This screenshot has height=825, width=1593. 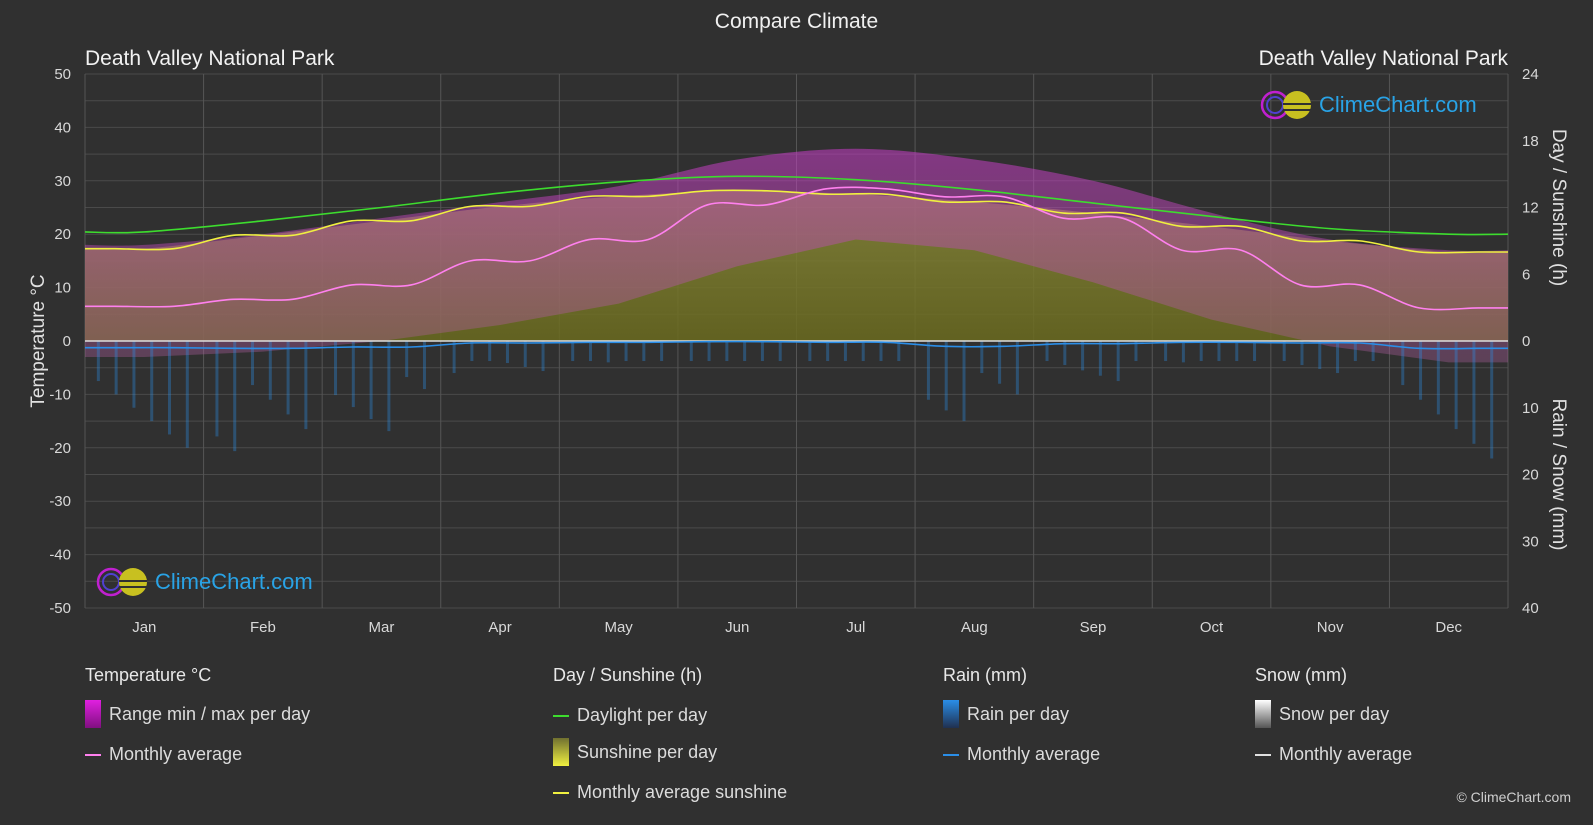 I want to click on y-right-top-tick-label: 0, so click(x=1526, y=341).